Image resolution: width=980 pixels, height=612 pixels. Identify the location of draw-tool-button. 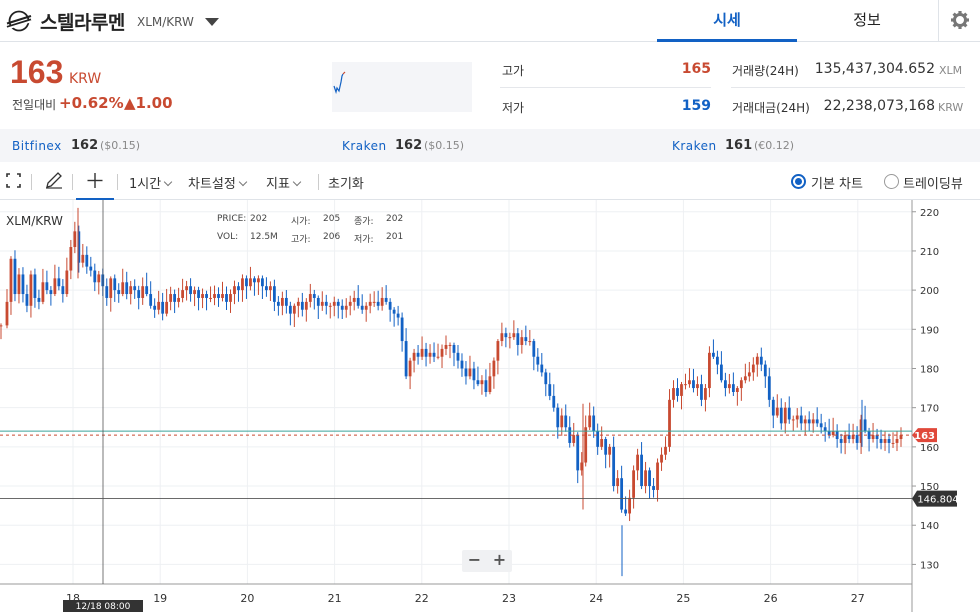
(54, 181).